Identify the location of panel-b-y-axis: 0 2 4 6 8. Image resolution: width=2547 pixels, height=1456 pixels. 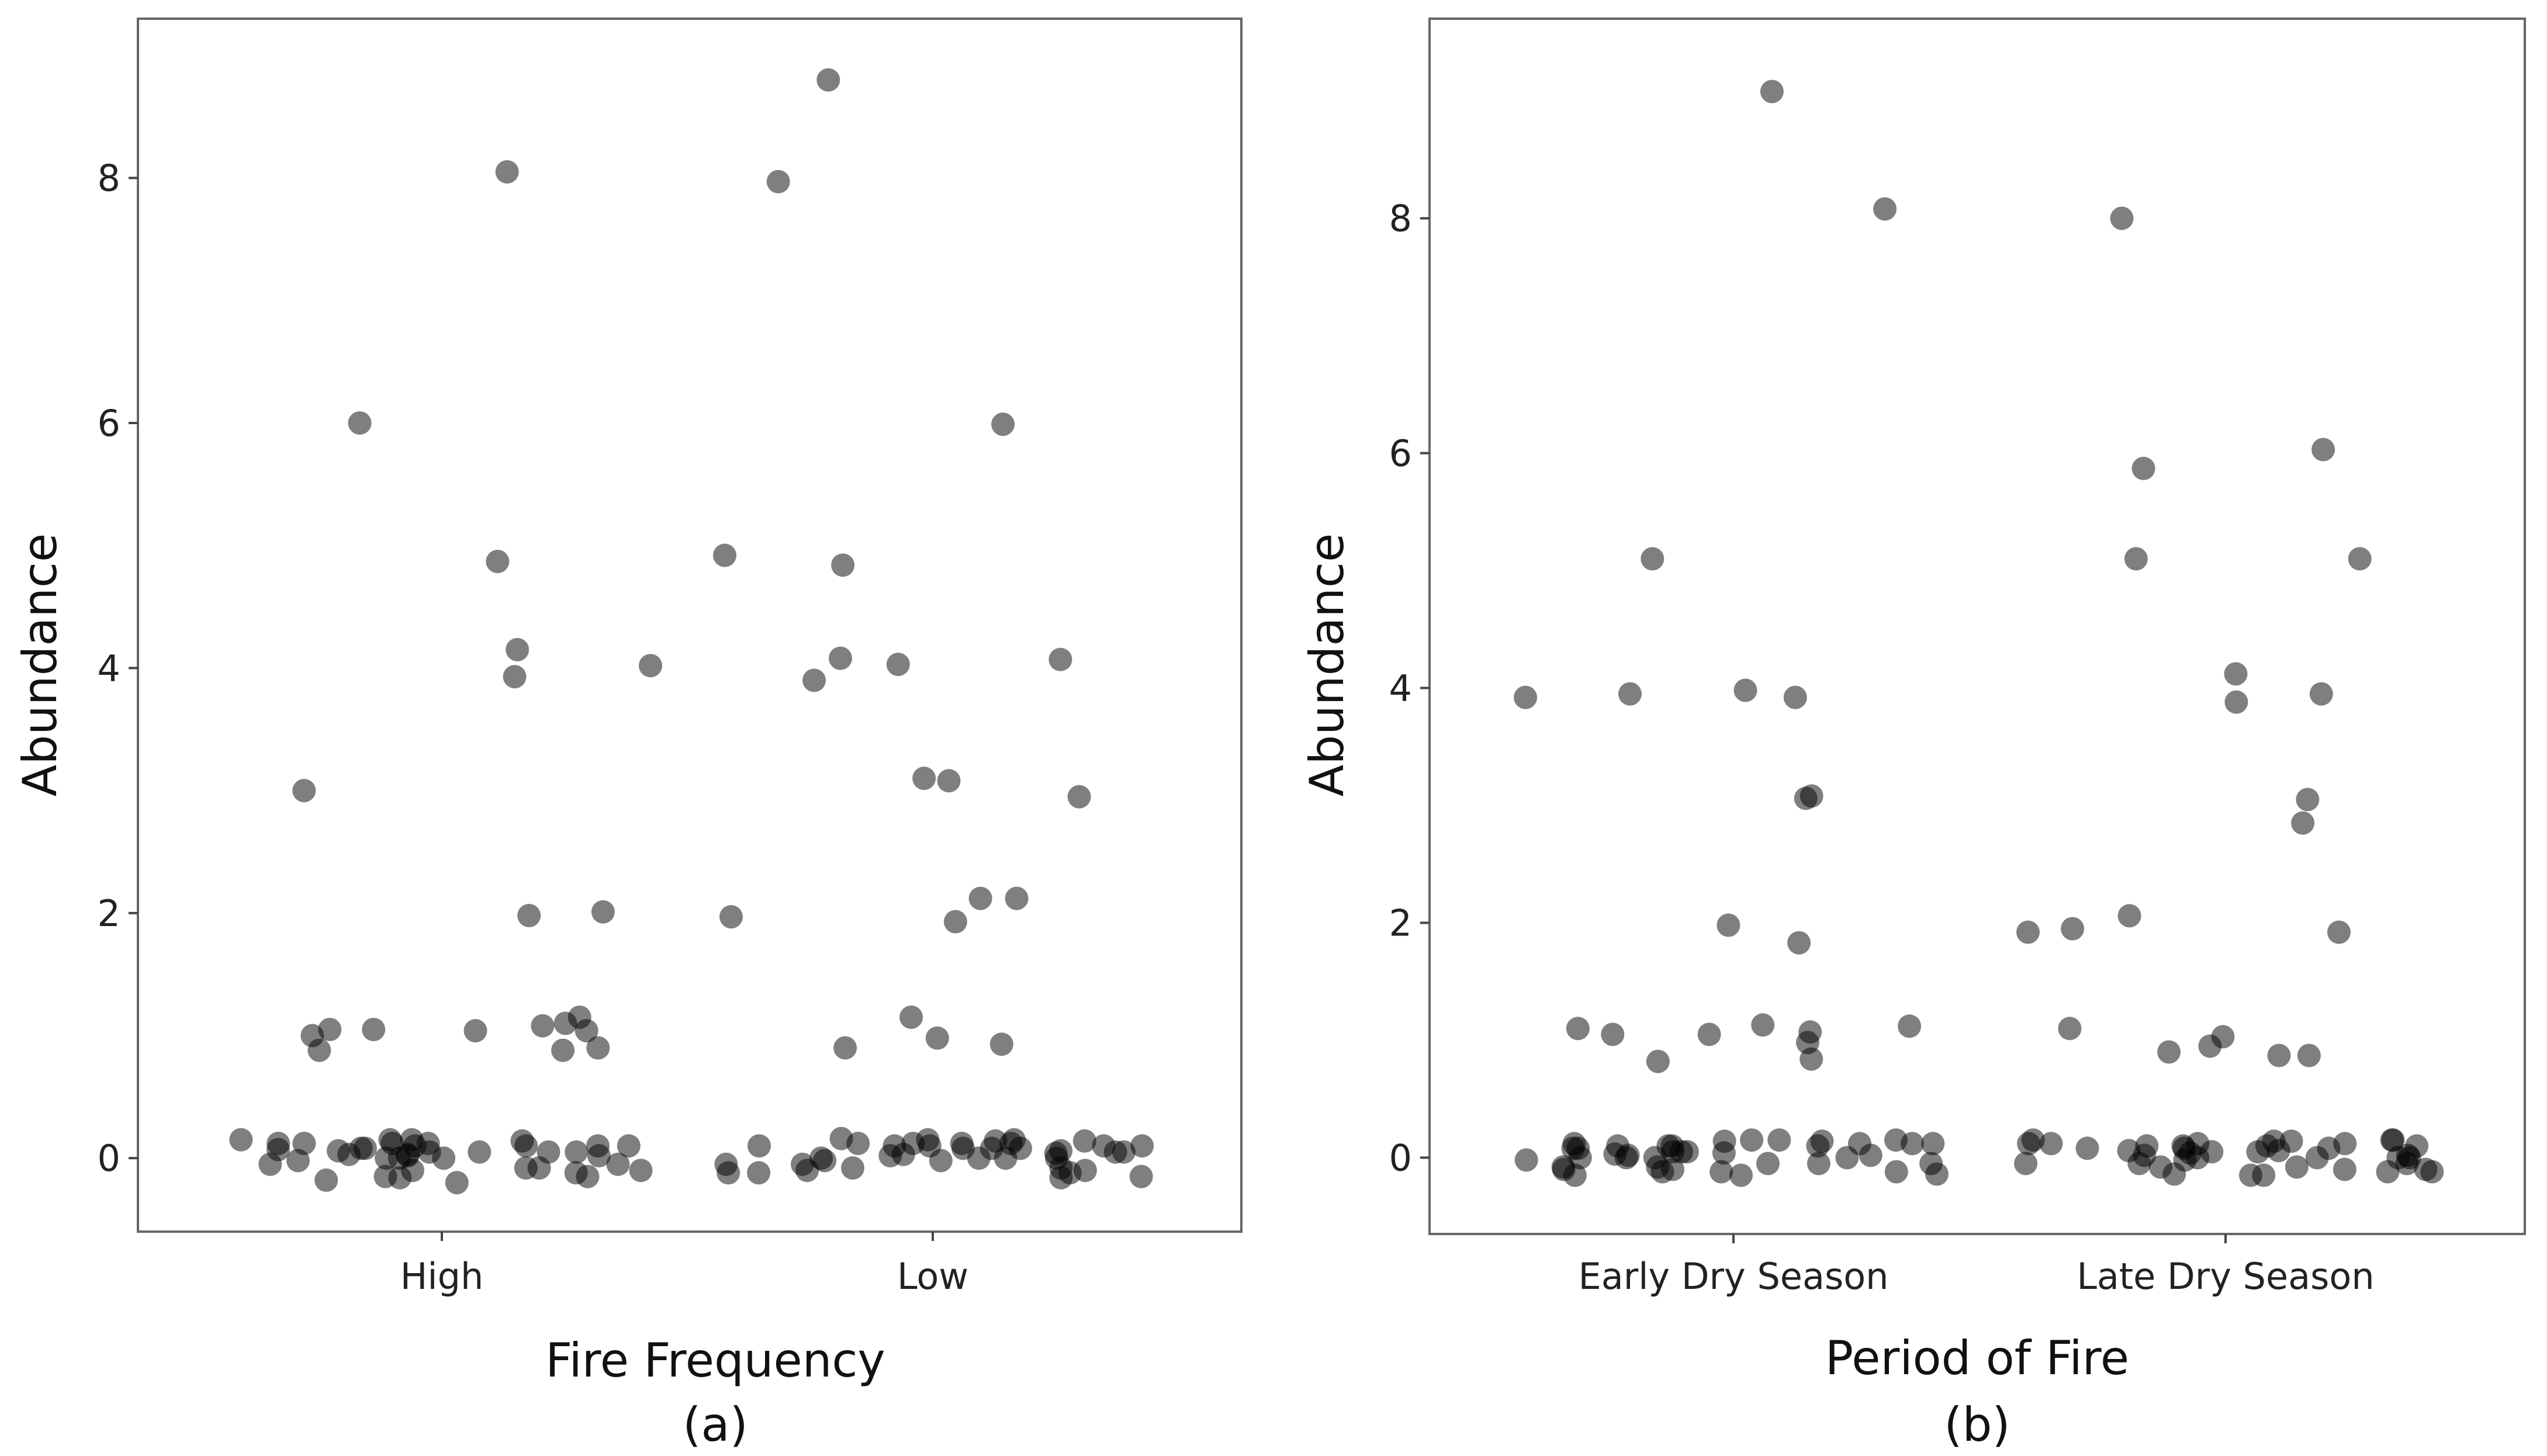
(1409, 688).